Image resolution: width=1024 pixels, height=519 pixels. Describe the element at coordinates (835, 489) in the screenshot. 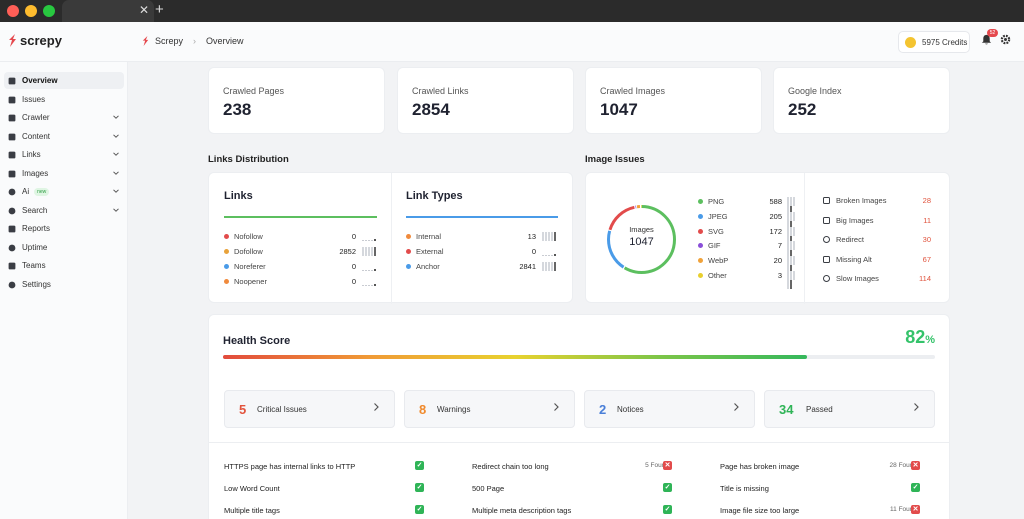

I see `health-check-row: Title is missing ✓` at that location.